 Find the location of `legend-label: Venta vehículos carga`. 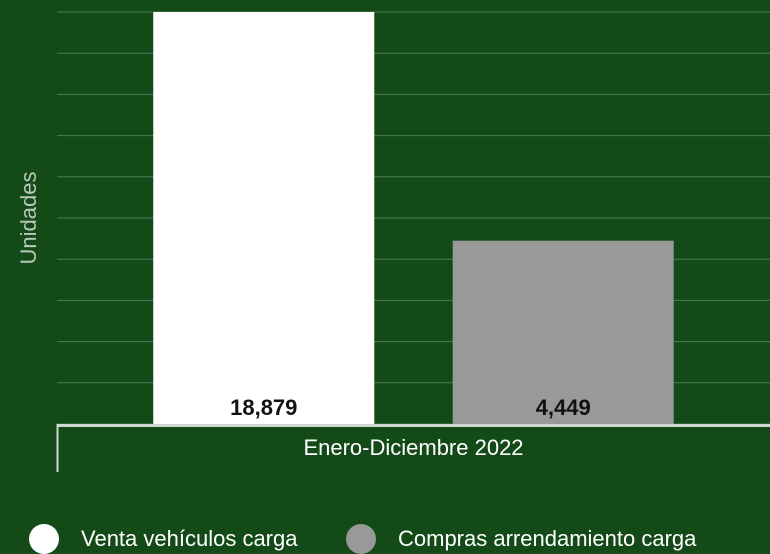

legend-label: Venta vehículos carga is located at coordinates (189, 538).